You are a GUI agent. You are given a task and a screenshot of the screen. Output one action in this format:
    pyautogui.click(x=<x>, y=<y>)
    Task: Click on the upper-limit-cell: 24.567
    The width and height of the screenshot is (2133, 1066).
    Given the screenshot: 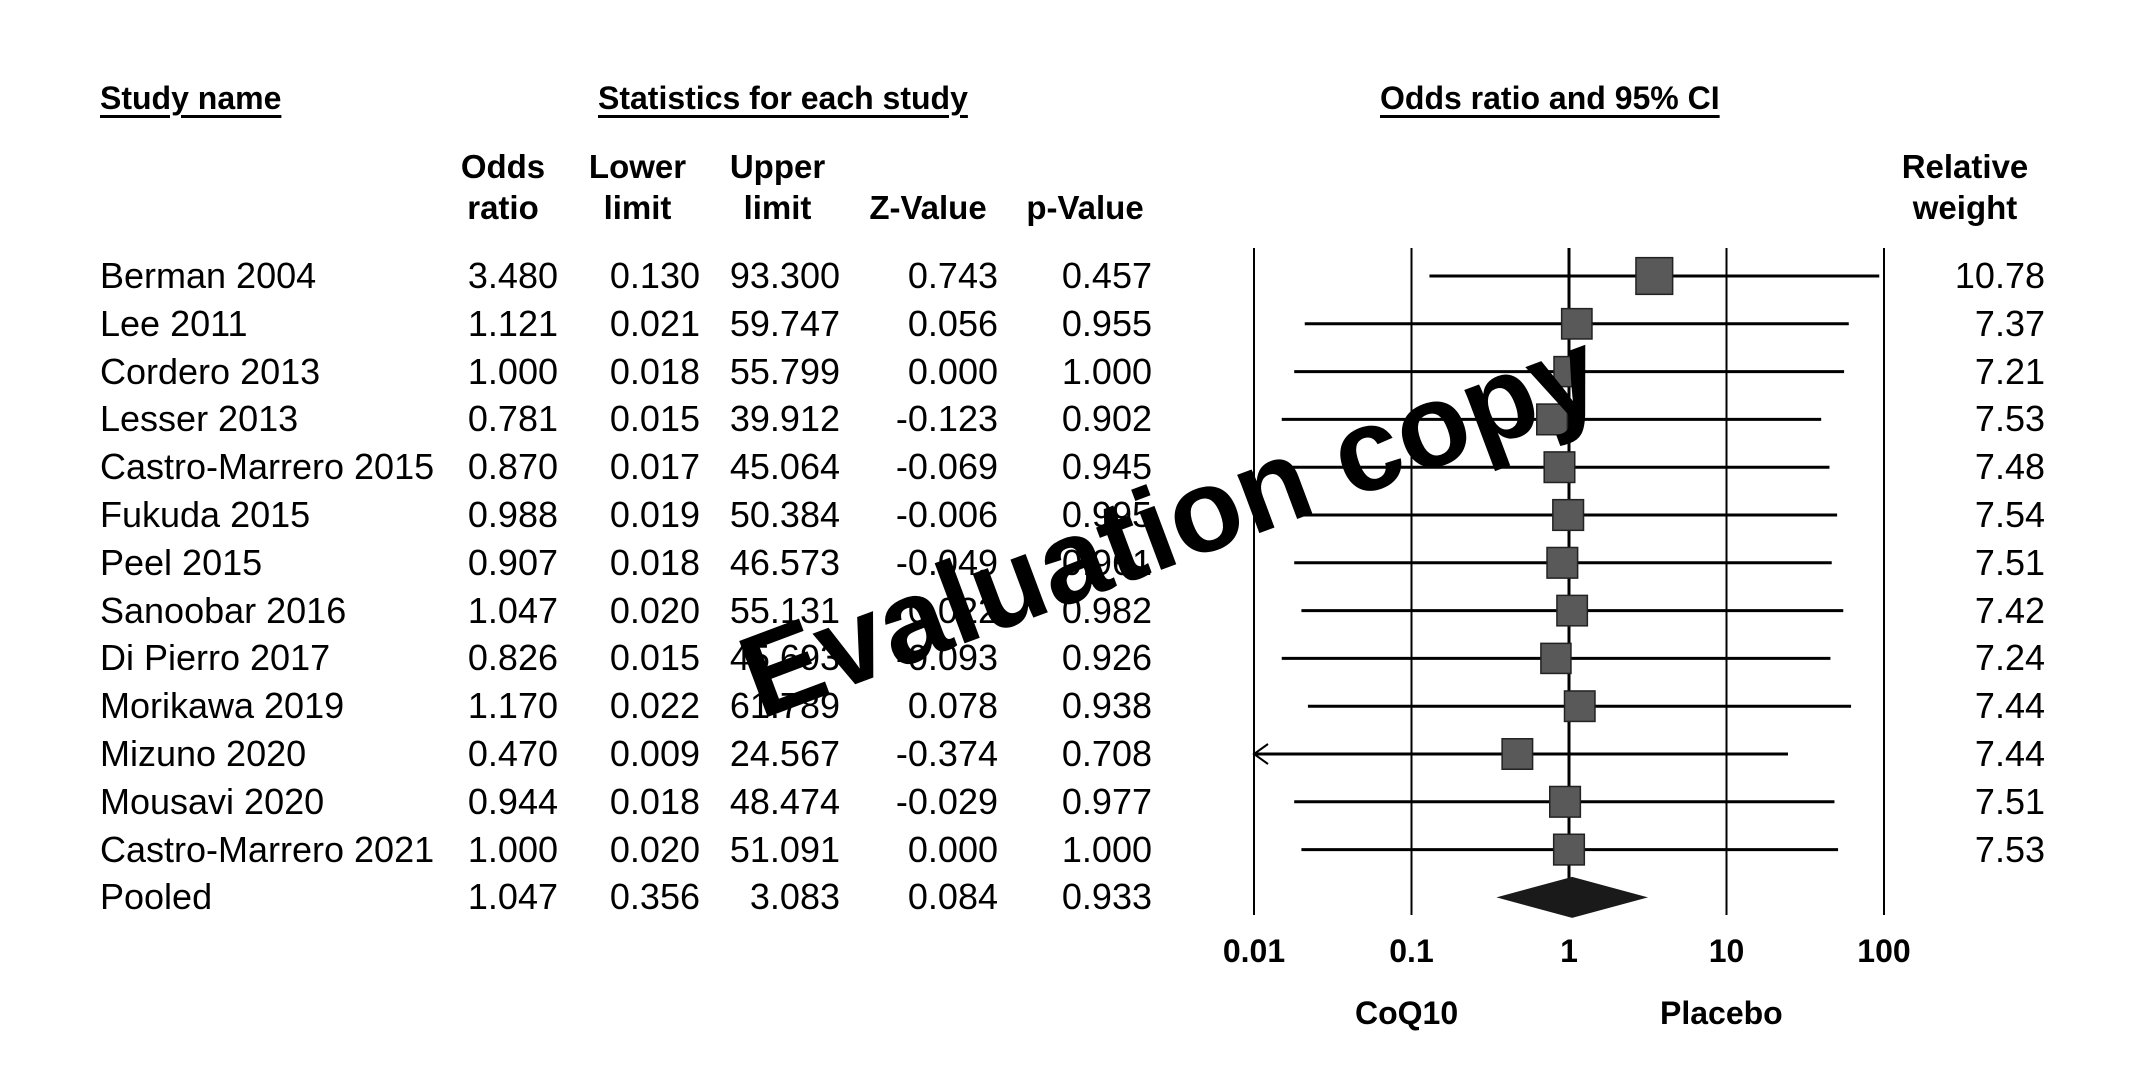 What is the action you would take?
    pyautogui.click(x=784, y=753)
    